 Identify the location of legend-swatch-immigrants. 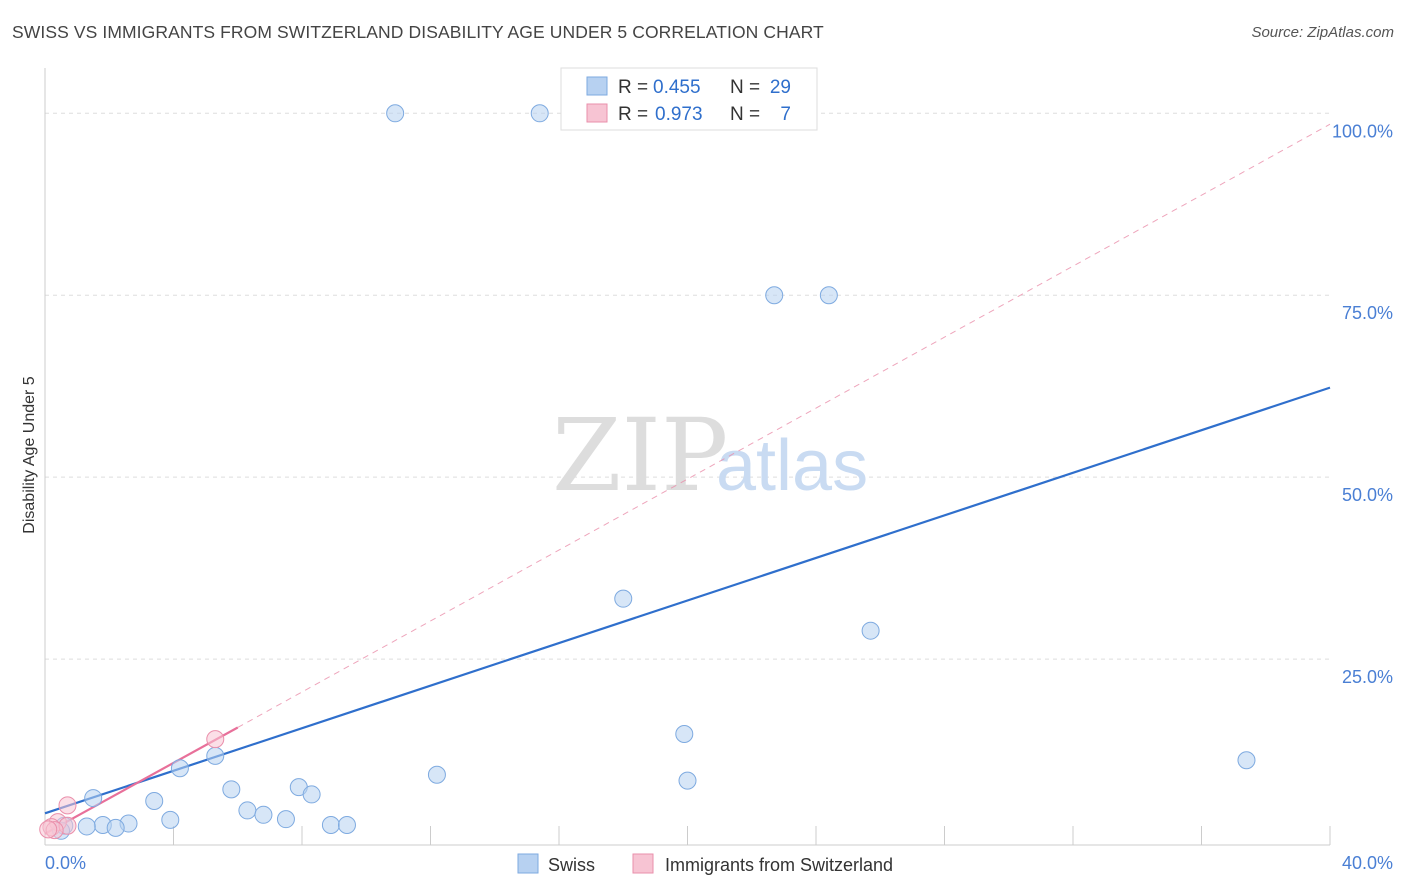
(597, 113).